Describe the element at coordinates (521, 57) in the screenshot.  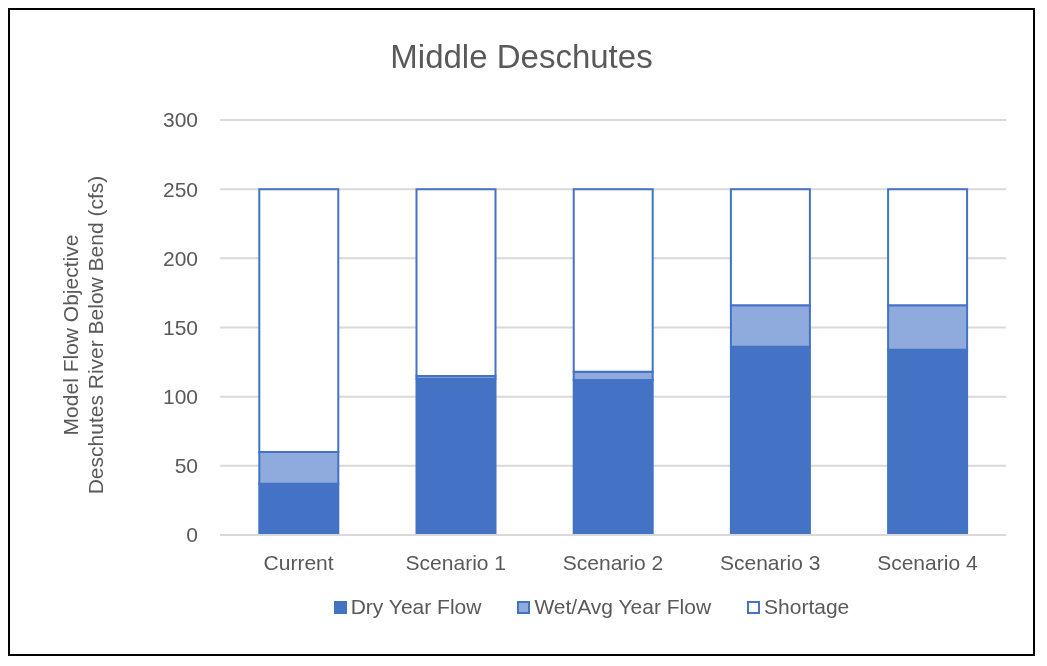
I see `chart-title: Middle Deschutes` at that location.